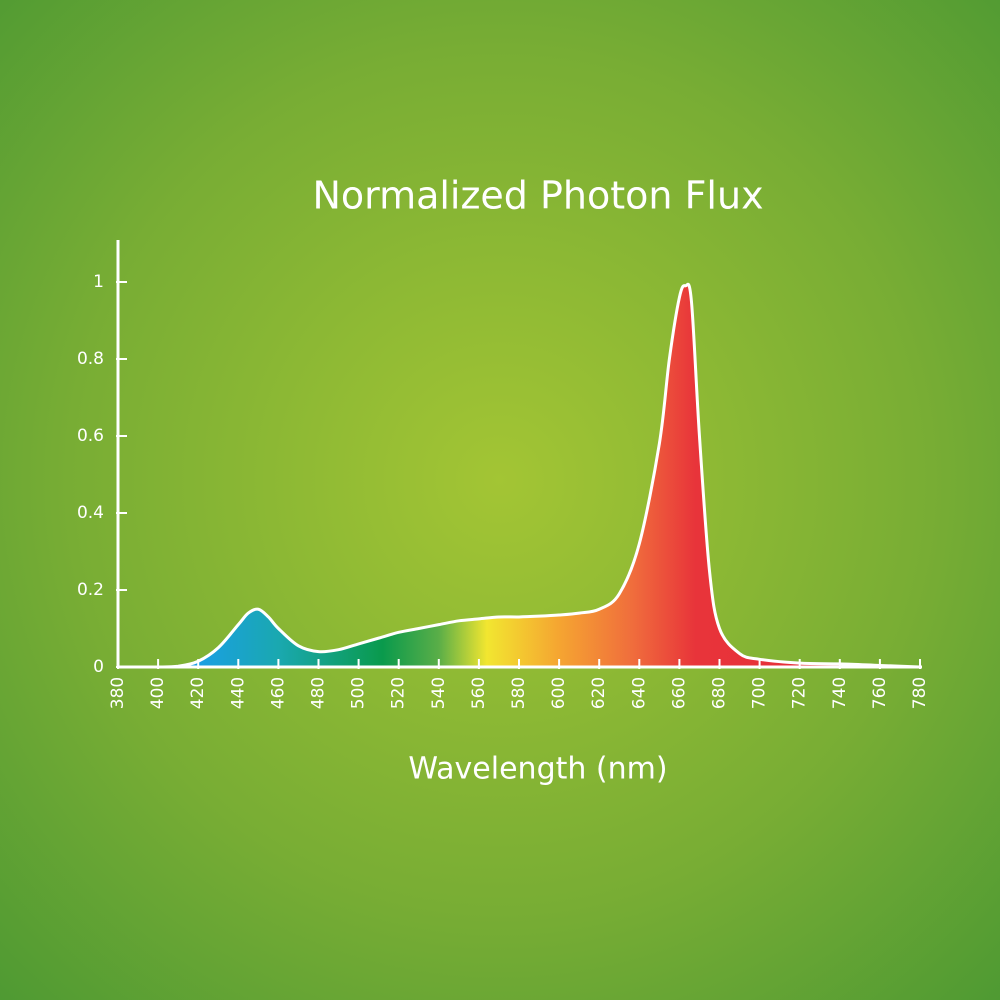 The image size is (1000, 1000). I want to click on x-tick-label: 440, so click(238, 693).